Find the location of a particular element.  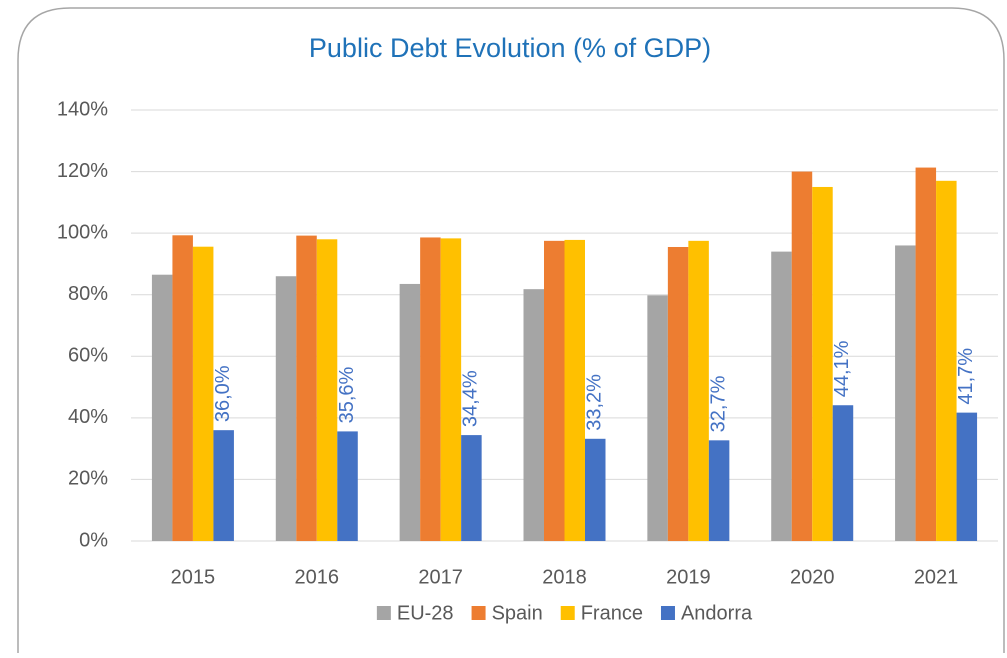

data-label: 33,2% is located at coordinates (595, 402).